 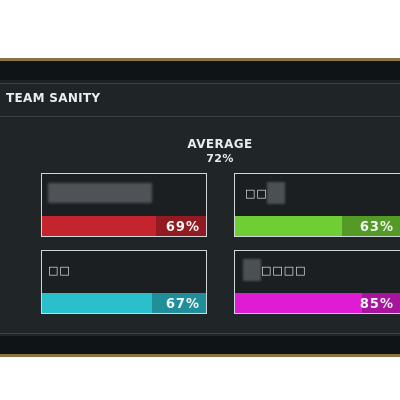 What do you see at coordinates (317, 282) in the screenshot?
I see `member-card-4: □□□□ 85%` at bounding box center [317, 282].